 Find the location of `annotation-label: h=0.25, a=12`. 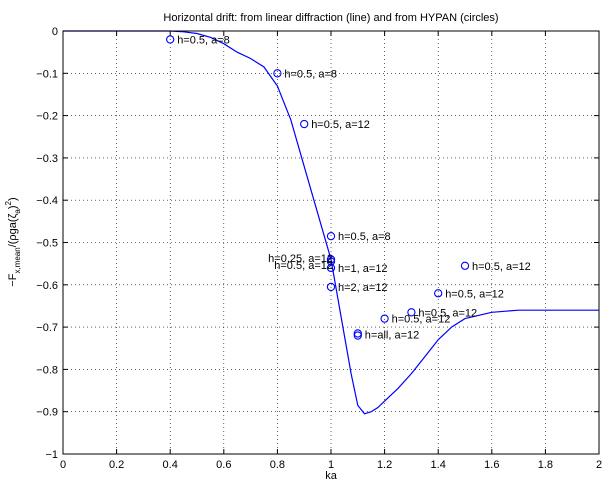

annotation-label: h=0.25, a=12 is located at coordinates (300, 259).